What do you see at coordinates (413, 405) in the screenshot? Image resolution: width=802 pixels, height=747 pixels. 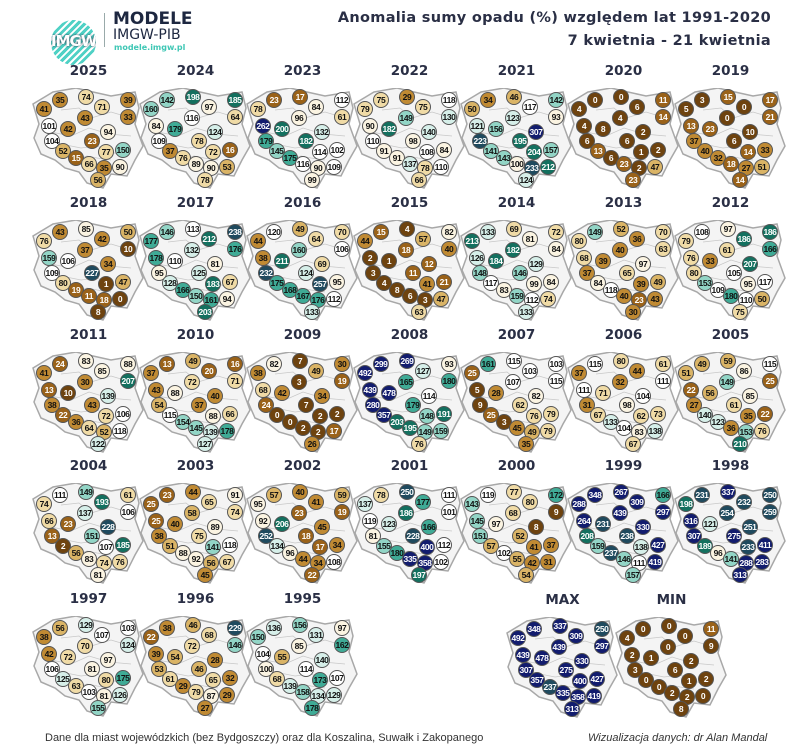 I see `station-value-circle: 179` at bounding box center [413, 405].